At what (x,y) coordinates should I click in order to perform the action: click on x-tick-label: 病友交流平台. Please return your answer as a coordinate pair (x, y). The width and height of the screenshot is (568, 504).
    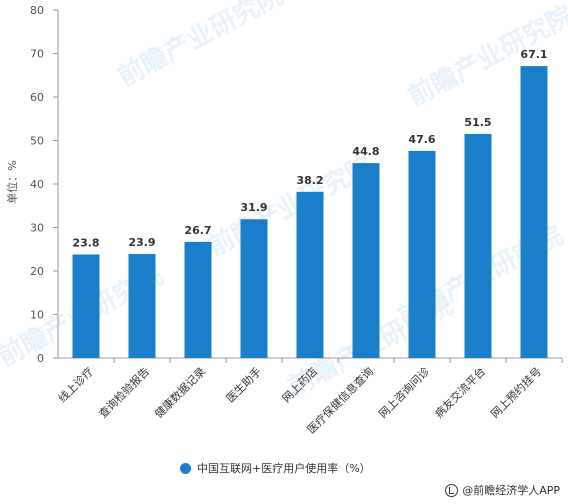
    Looking at the image, I should click on (460, 392).